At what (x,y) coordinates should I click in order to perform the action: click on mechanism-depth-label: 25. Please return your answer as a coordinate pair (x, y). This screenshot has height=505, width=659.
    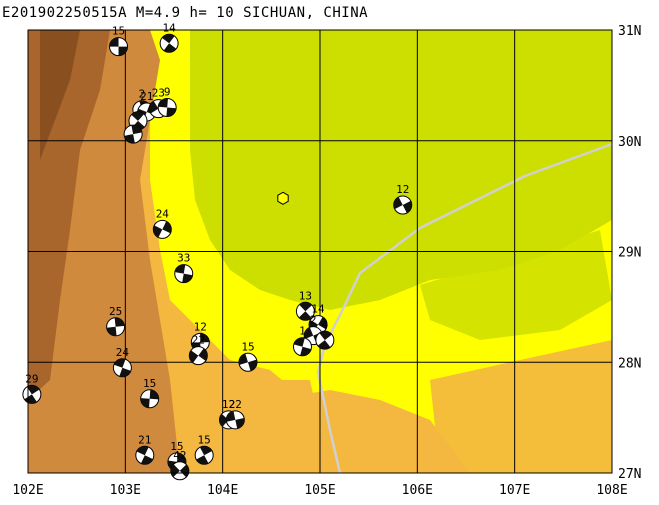
    Looking at the image, I should click on (115, 311).